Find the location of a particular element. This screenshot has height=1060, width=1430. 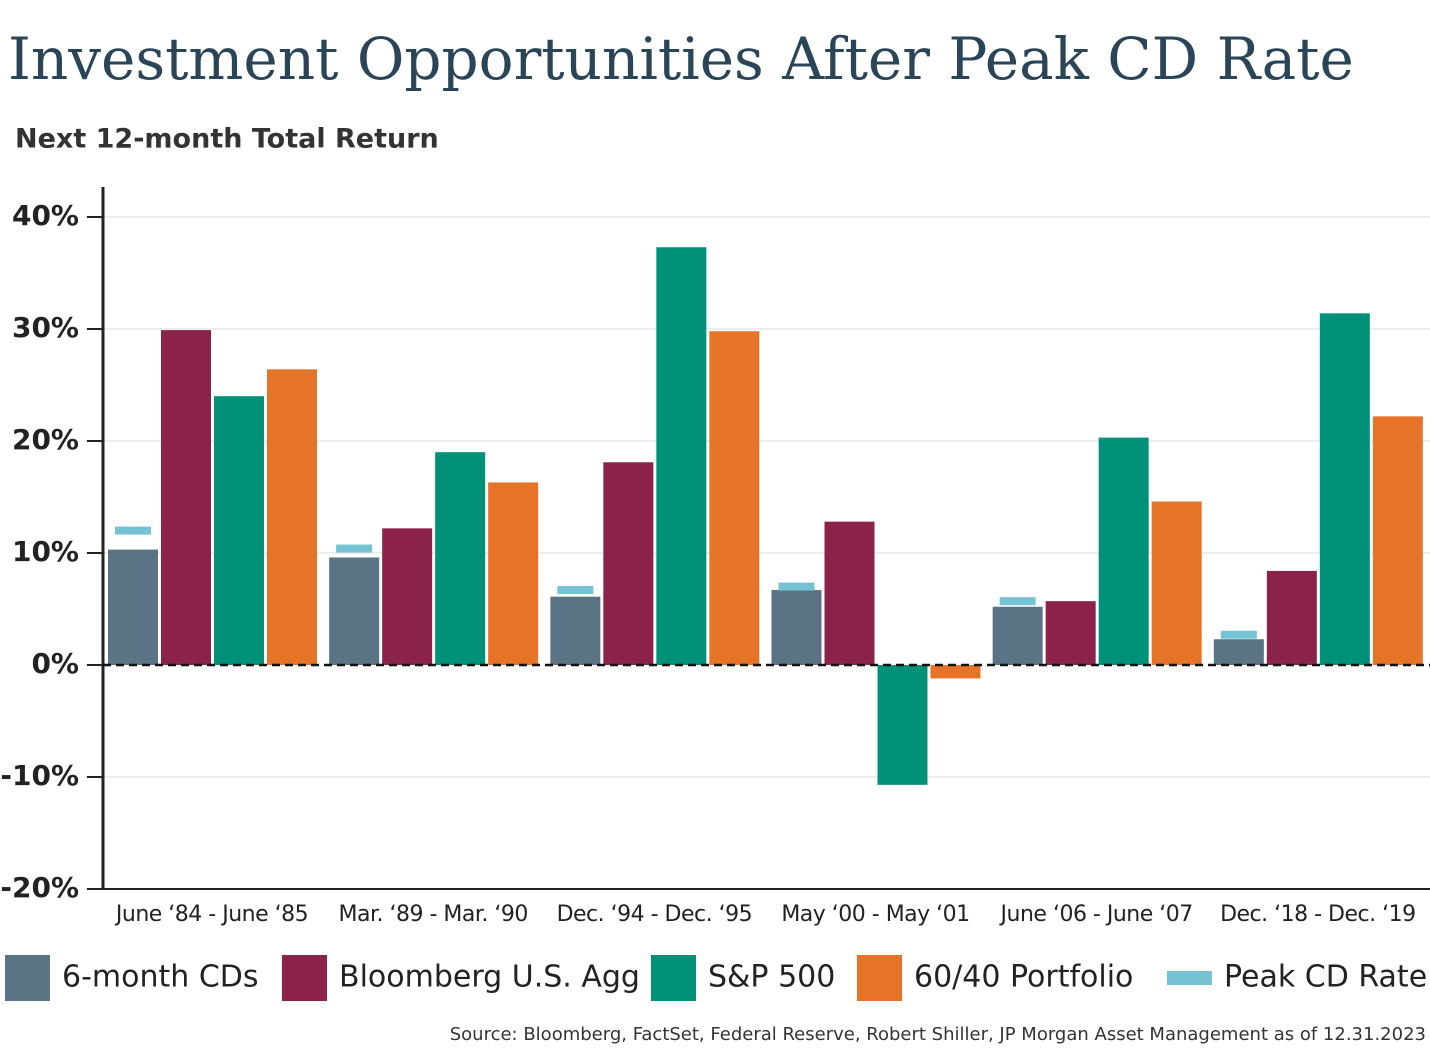

y-tick-label: -10% is located at coordinates (39, 775).